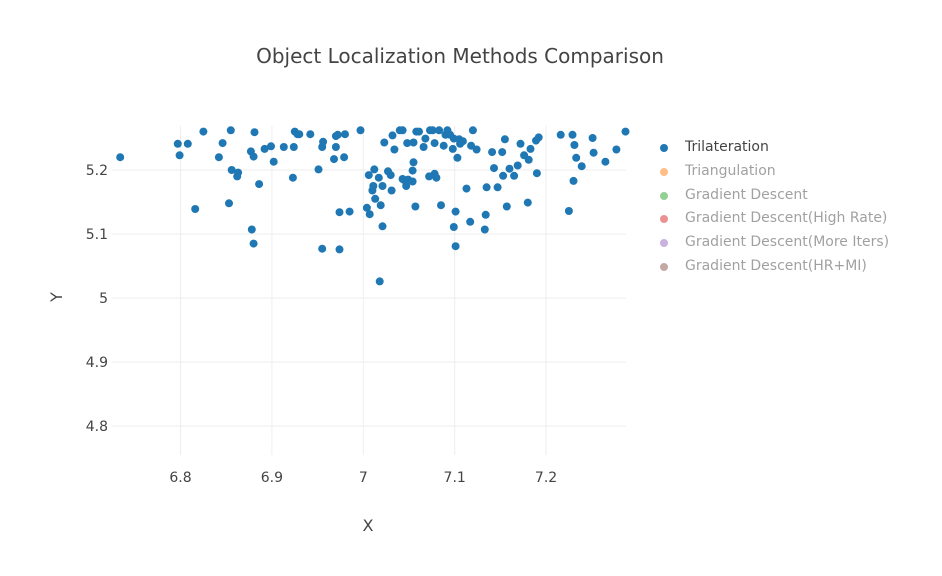 Image resolution: width=942 pixels, height=576 pixels. I want to click on legend-item: Triangulation, so click(772, 172).